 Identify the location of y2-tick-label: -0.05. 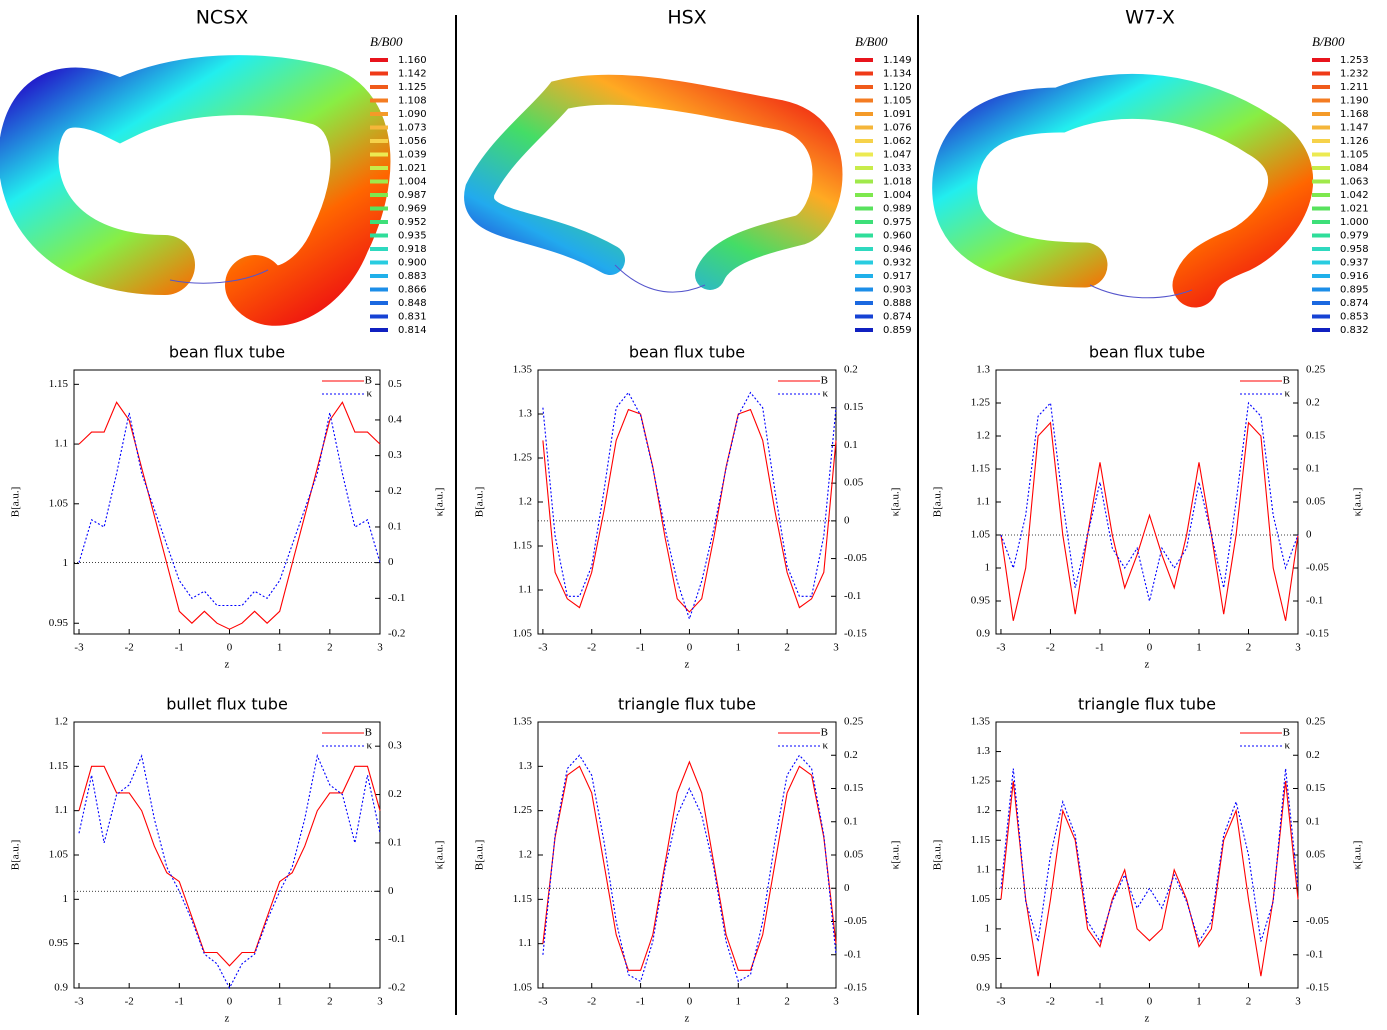
(1317, 568).